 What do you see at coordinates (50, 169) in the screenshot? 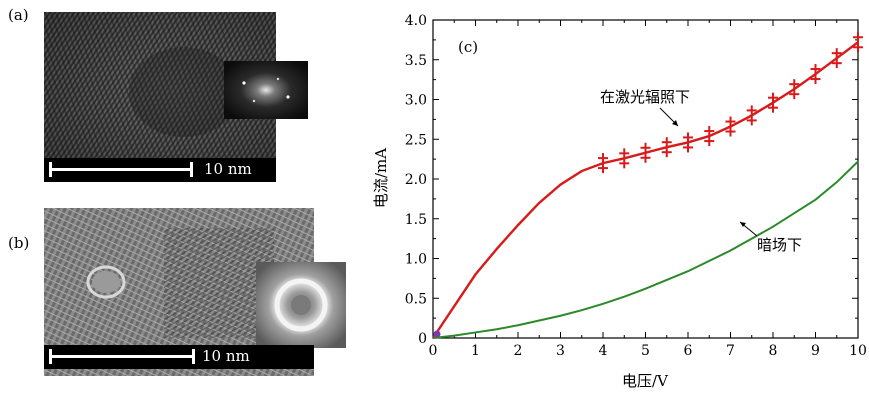
I see `scale-bar-a-cap-left` at bounding box center [50, 169].